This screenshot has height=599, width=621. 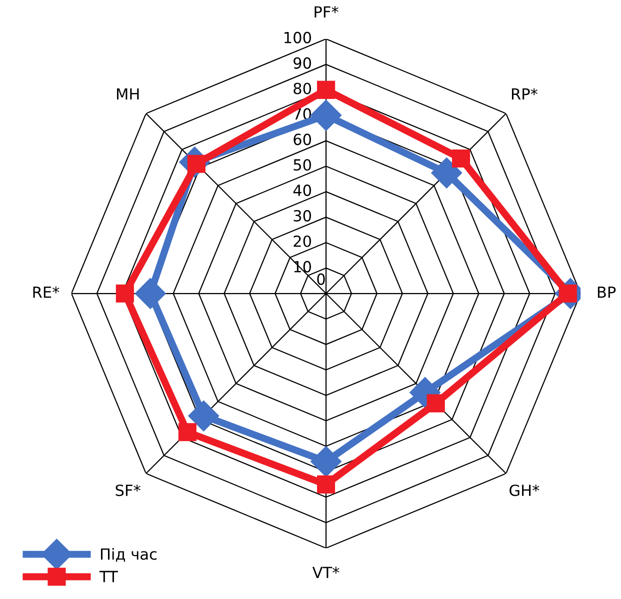 What do you see at coordinates (46, 292) in the screenshot?
I see `spoke-label: RE*` at bounding box center [46, 292].